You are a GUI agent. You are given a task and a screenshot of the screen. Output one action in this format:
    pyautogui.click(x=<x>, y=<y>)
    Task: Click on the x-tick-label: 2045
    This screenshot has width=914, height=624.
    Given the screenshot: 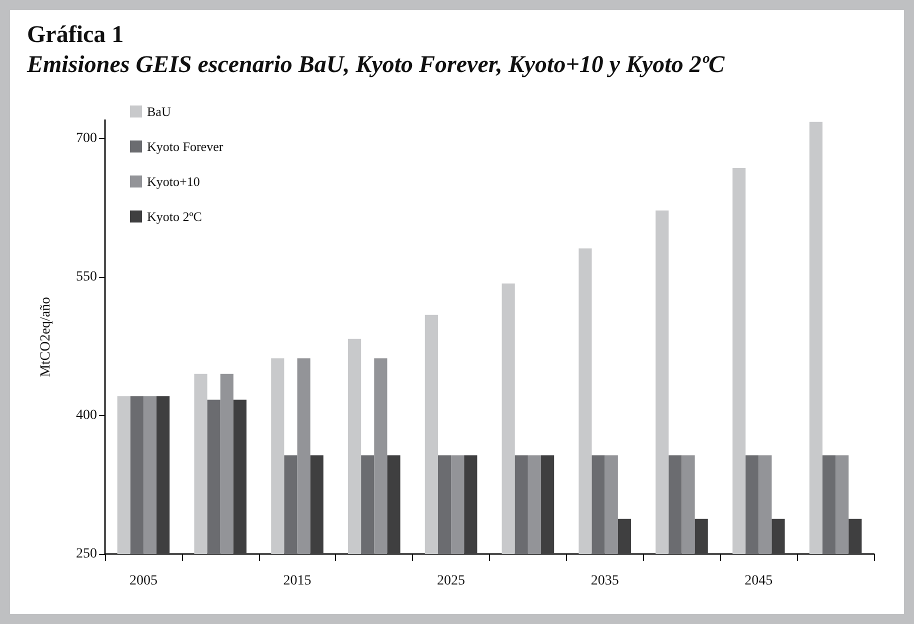 What is the action you would take?
    pyautogui.click(x=758, y=581)
    